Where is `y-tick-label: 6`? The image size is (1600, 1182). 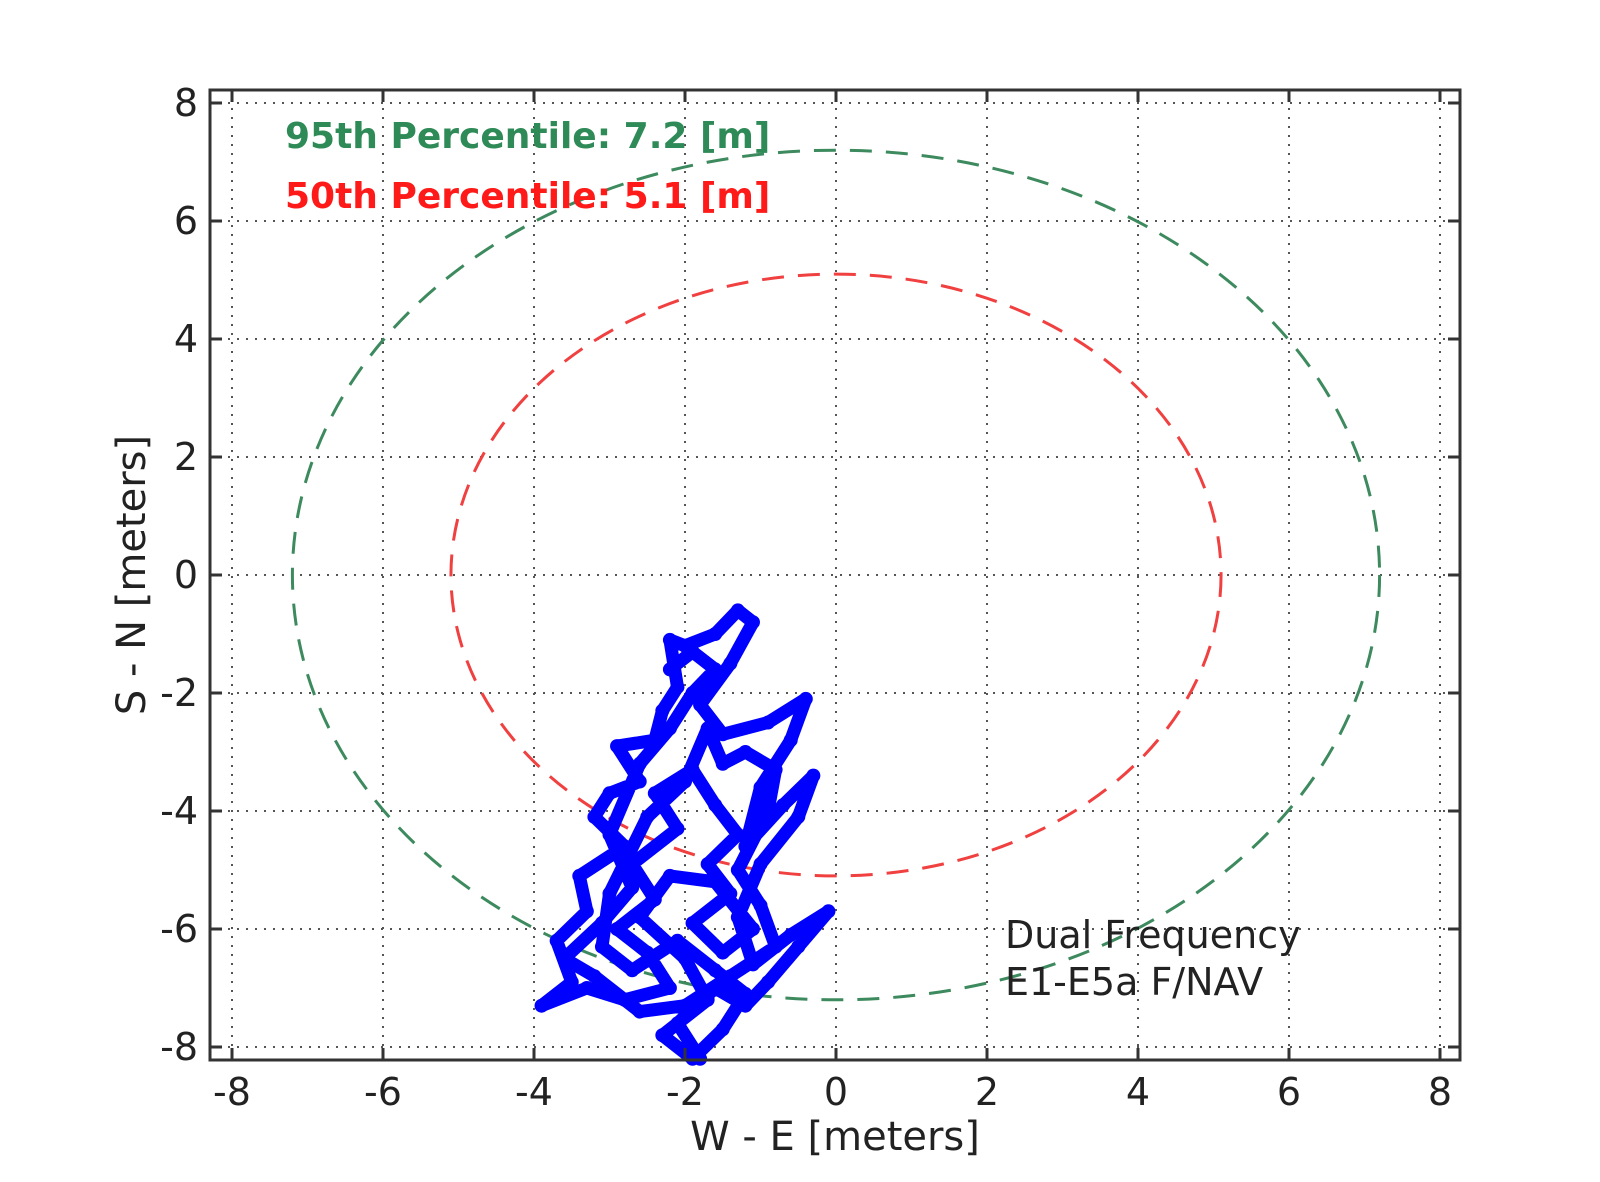 y-tick-label: 6 is located at coordinates (186, 221).